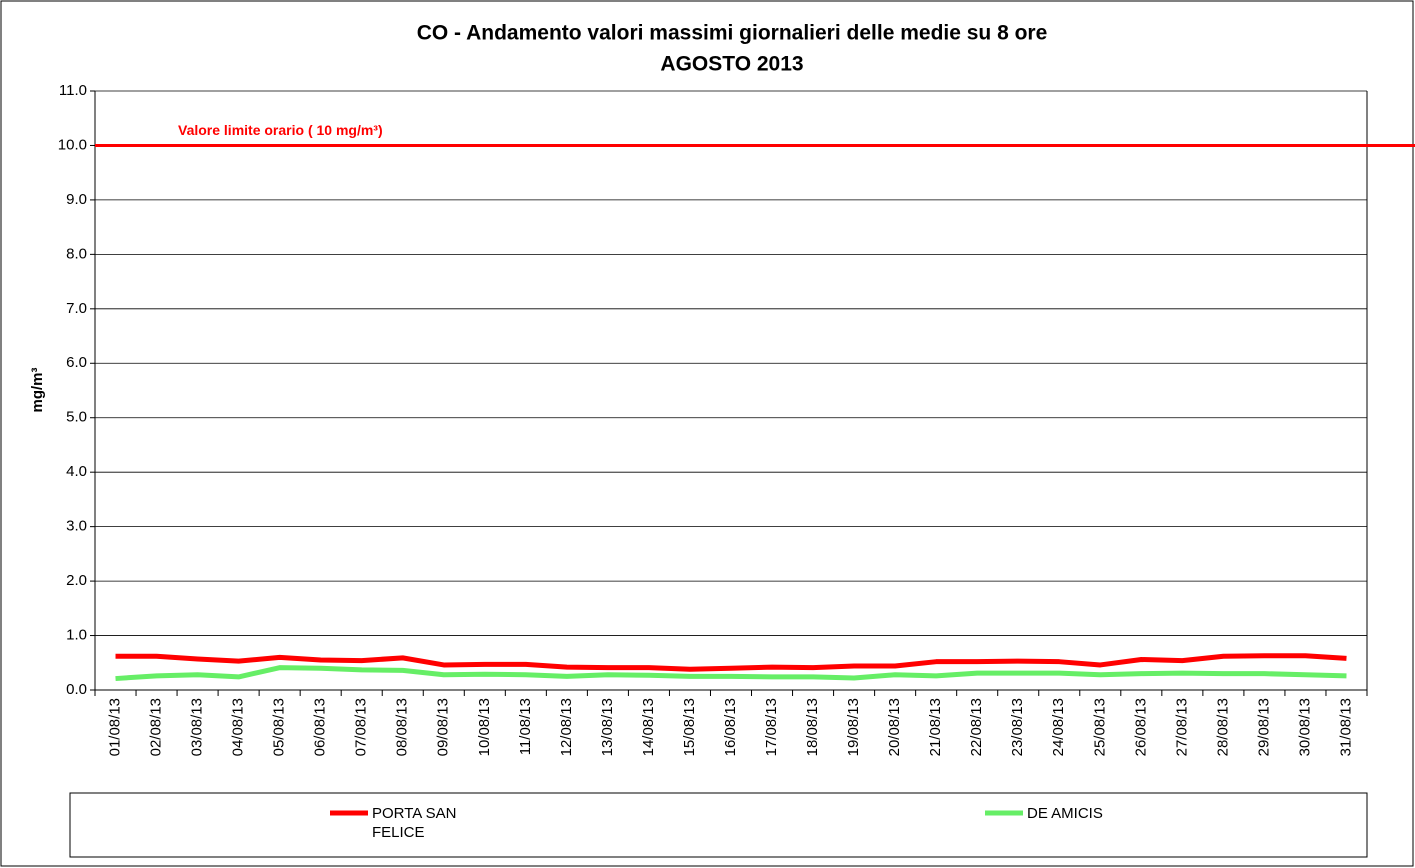  I want to click on x-tick-label: 24/08/13, so click(1058, 727).